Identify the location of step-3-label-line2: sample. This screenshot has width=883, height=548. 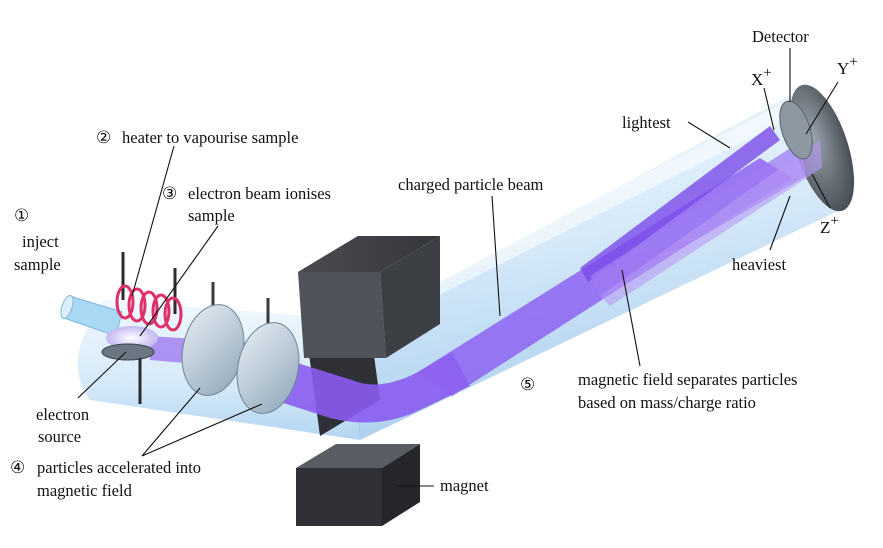
(211, 215).